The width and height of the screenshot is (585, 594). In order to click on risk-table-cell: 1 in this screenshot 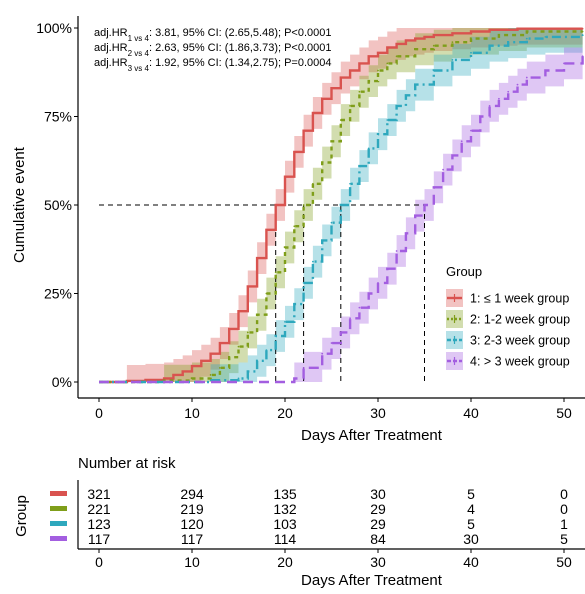, I will do `click(564, 524)`.